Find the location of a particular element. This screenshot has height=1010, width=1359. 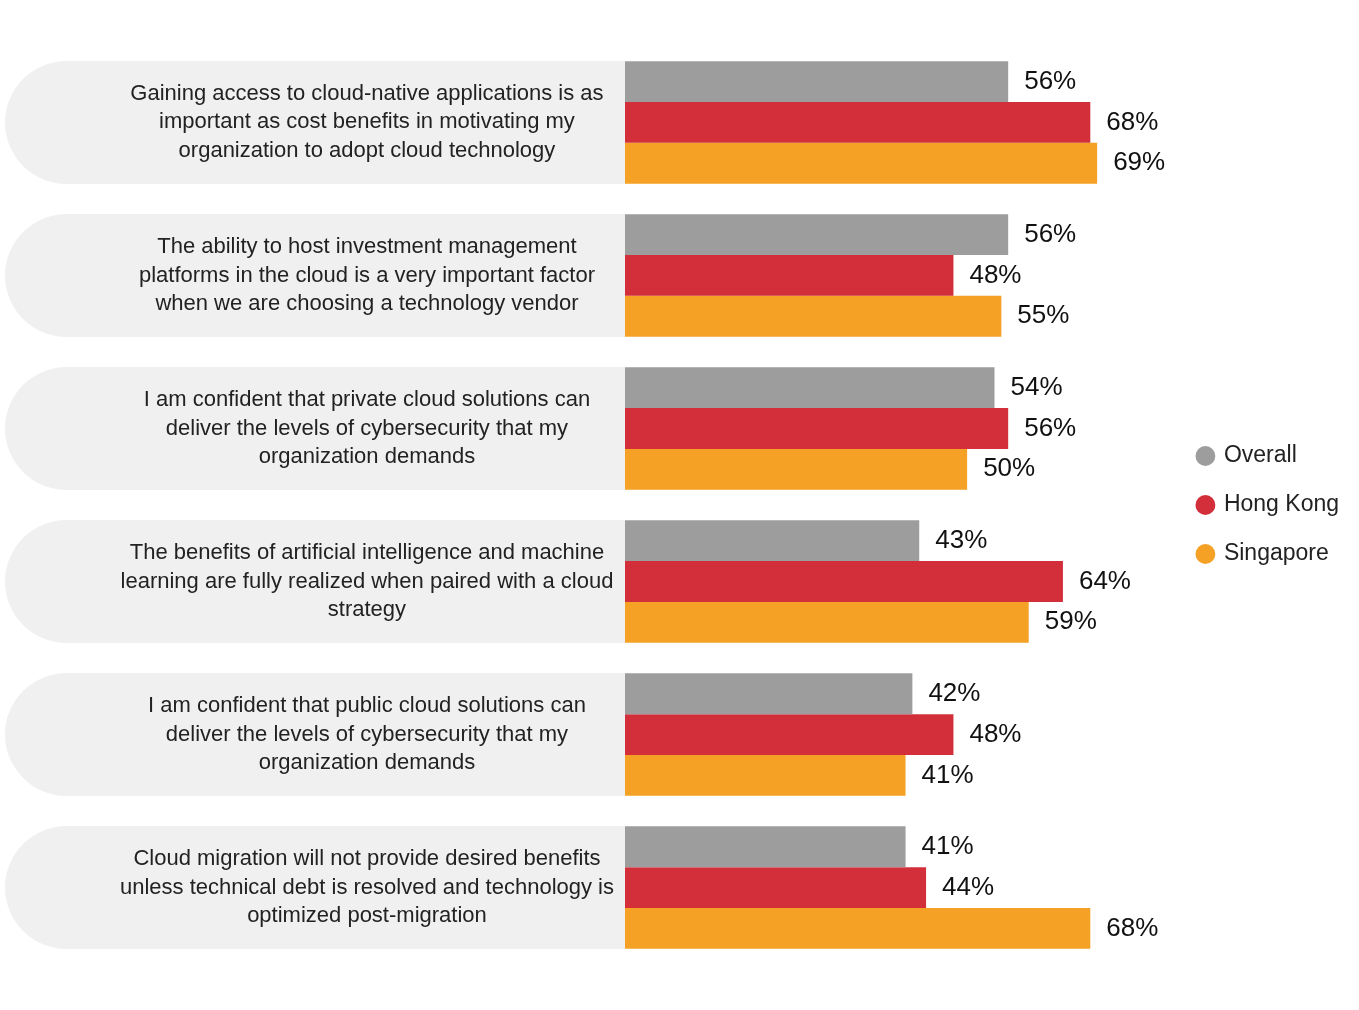

y-tick-label: The benefits of artificial intelligence and machine learning are fully realized when paired with a cloud strategy is located at coordinates (367, 580).